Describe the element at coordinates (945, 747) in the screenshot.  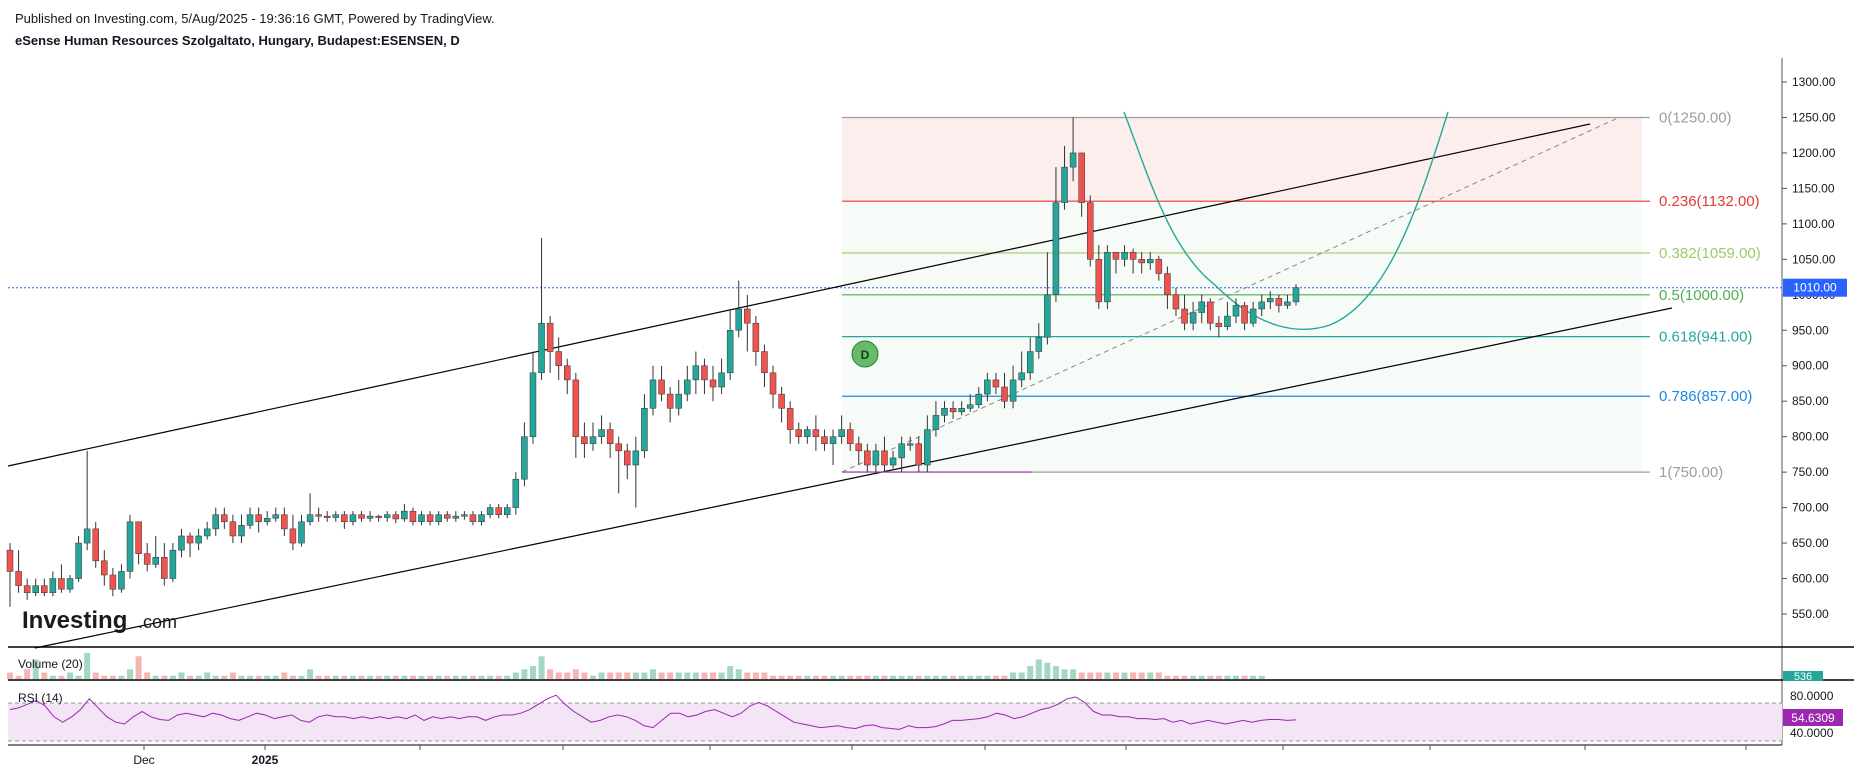
I see `time-axis-ticks` at that location.